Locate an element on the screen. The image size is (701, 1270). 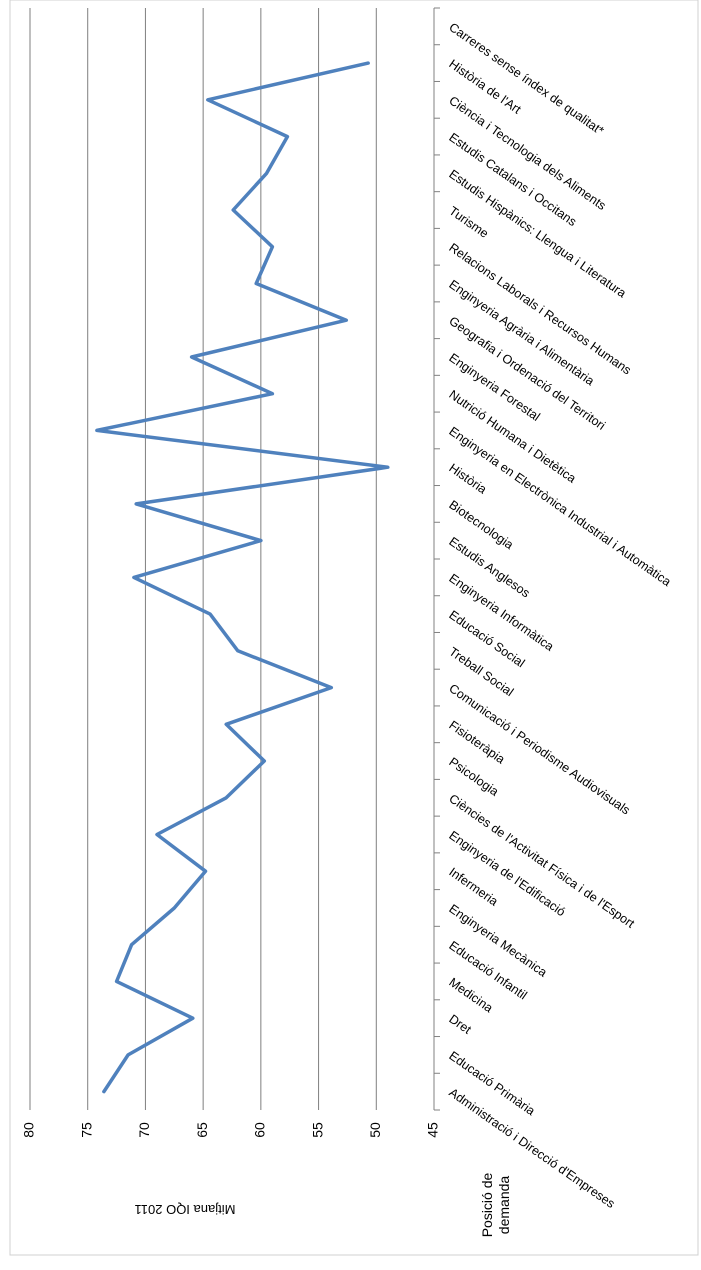
value-tick-label: 60 is located at coordinates (260, 1130).